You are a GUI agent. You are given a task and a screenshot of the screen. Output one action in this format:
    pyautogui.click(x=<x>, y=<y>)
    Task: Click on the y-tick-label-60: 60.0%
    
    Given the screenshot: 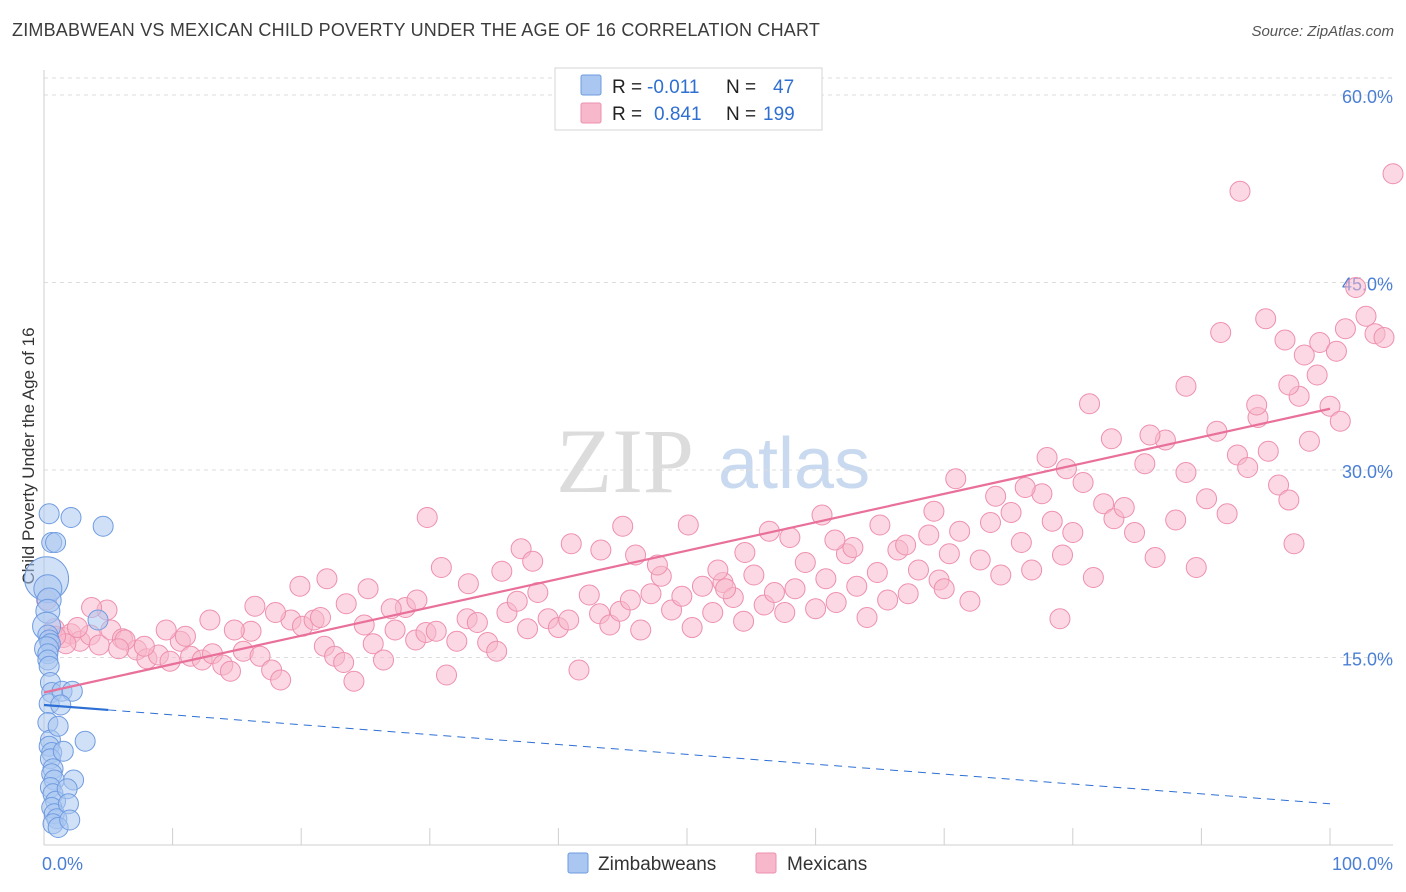 What is the action you would take?
    pyautogui.click(x=1367, y=97)
    